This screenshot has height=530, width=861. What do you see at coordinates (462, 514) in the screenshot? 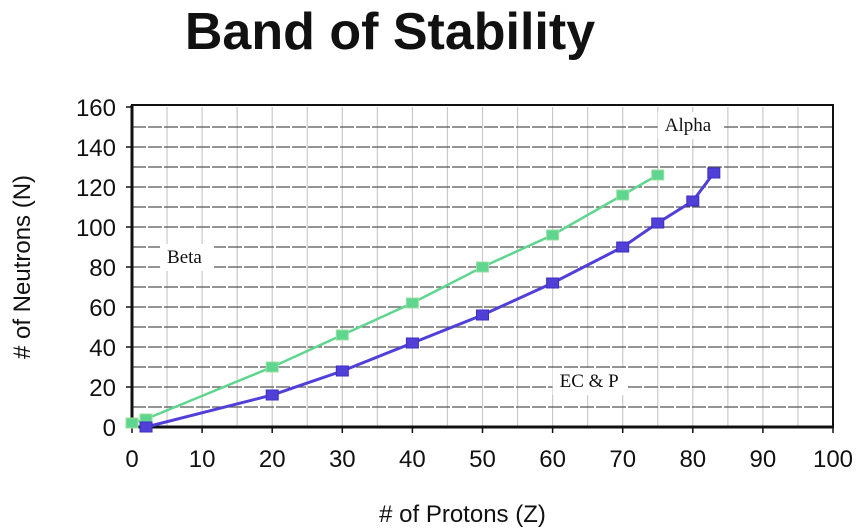
I see `x-axis-label: # of Protons (Z)` at bounding box center [462, 514].